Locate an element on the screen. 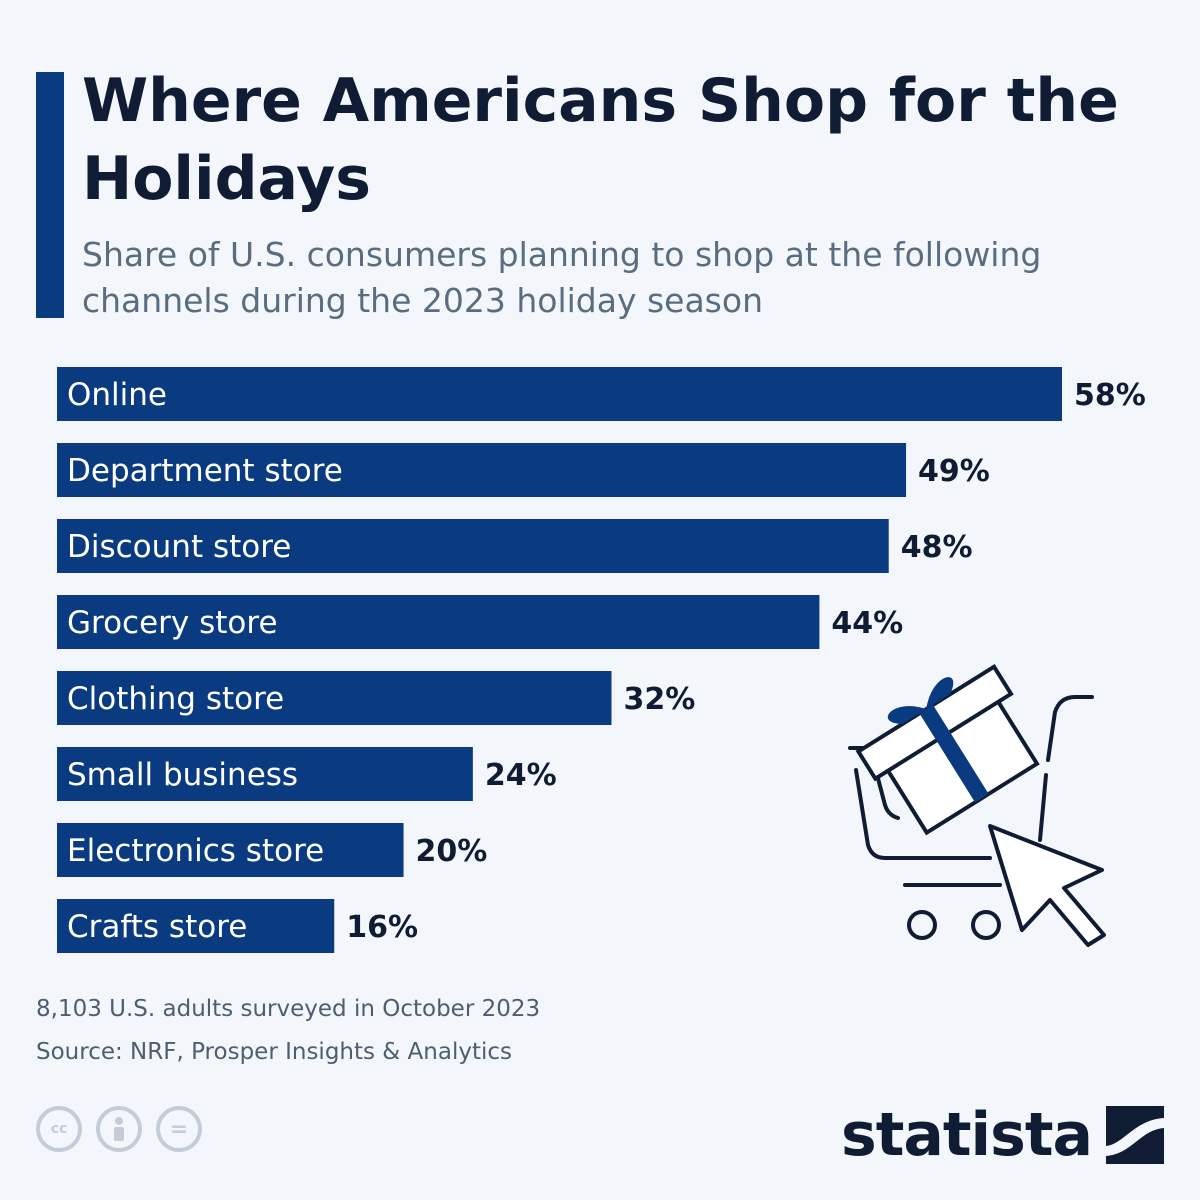 The height and width of the screenshot is (1200, 1200). bar-grocery-store is located at coordinates (438, 622).